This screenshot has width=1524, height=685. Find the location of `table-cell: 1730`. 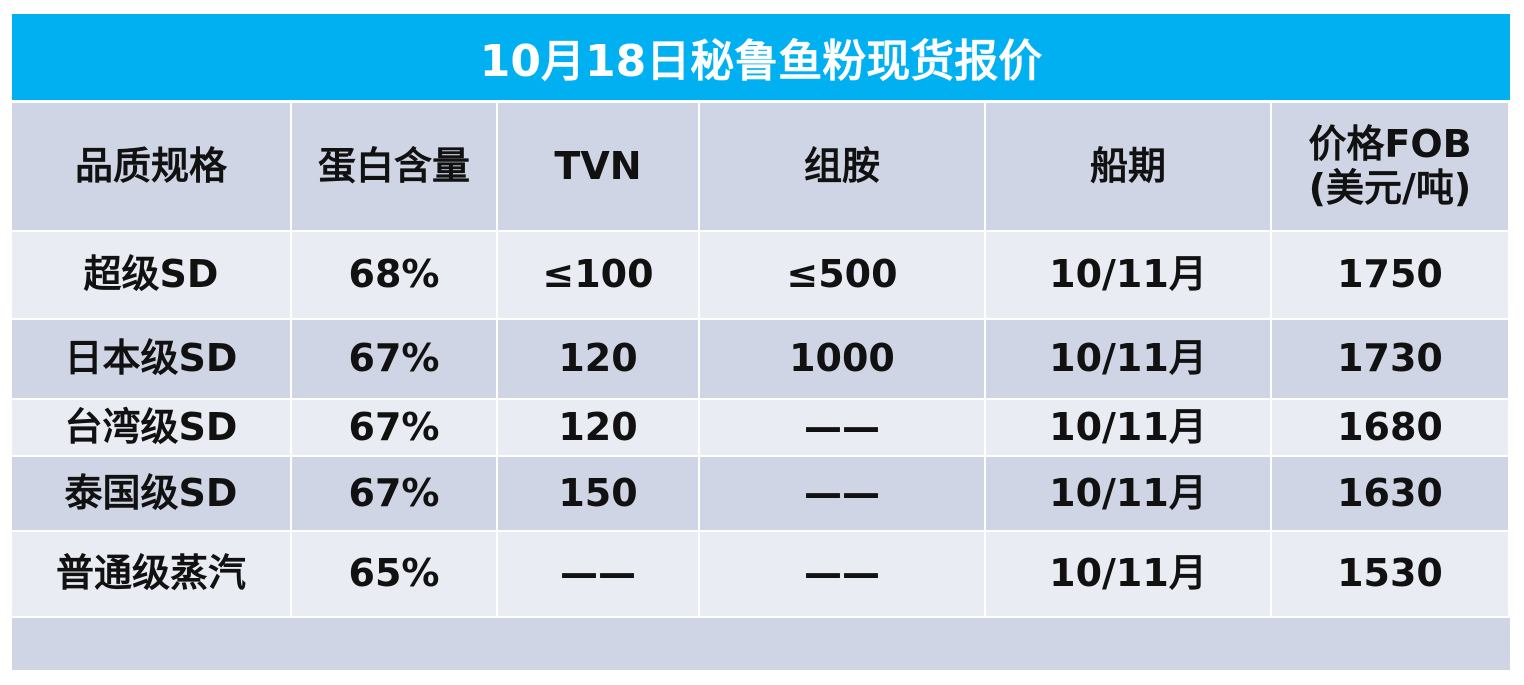

table-cell: 1730 is located at coordinates (1390, 359).